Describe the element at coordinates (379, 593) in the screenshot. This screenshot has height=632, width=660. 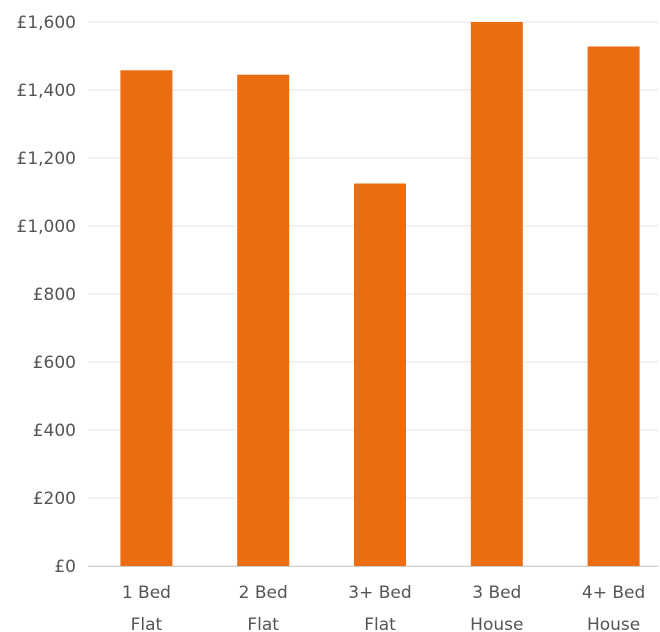
I see `x-tick-label: 3+ Bed` at that location.